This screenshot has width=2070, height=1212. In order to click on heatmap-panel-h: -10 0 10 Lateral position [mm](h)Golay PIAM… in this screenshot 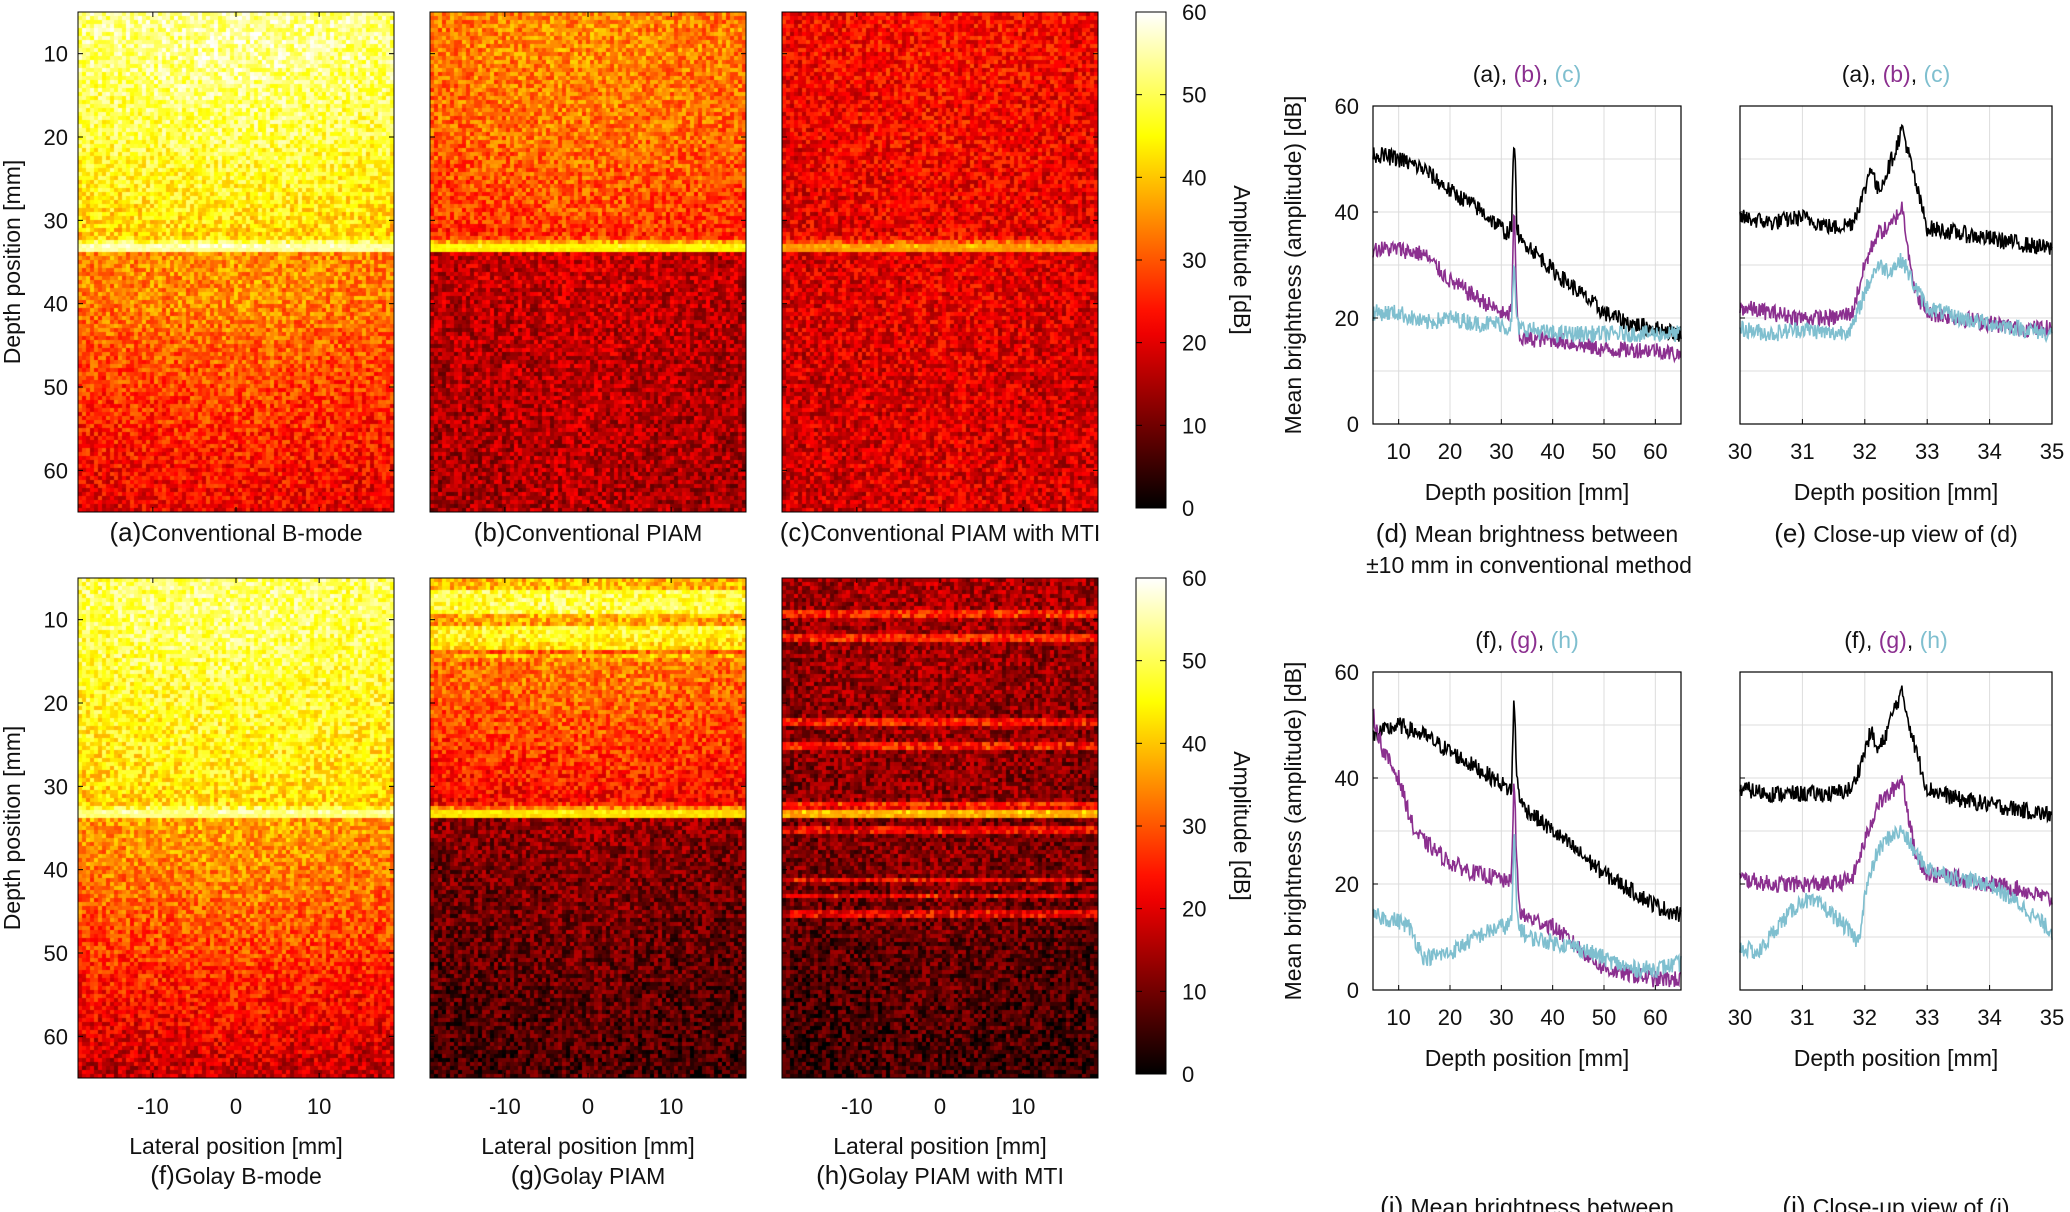, I will do `click(940, 883)`.